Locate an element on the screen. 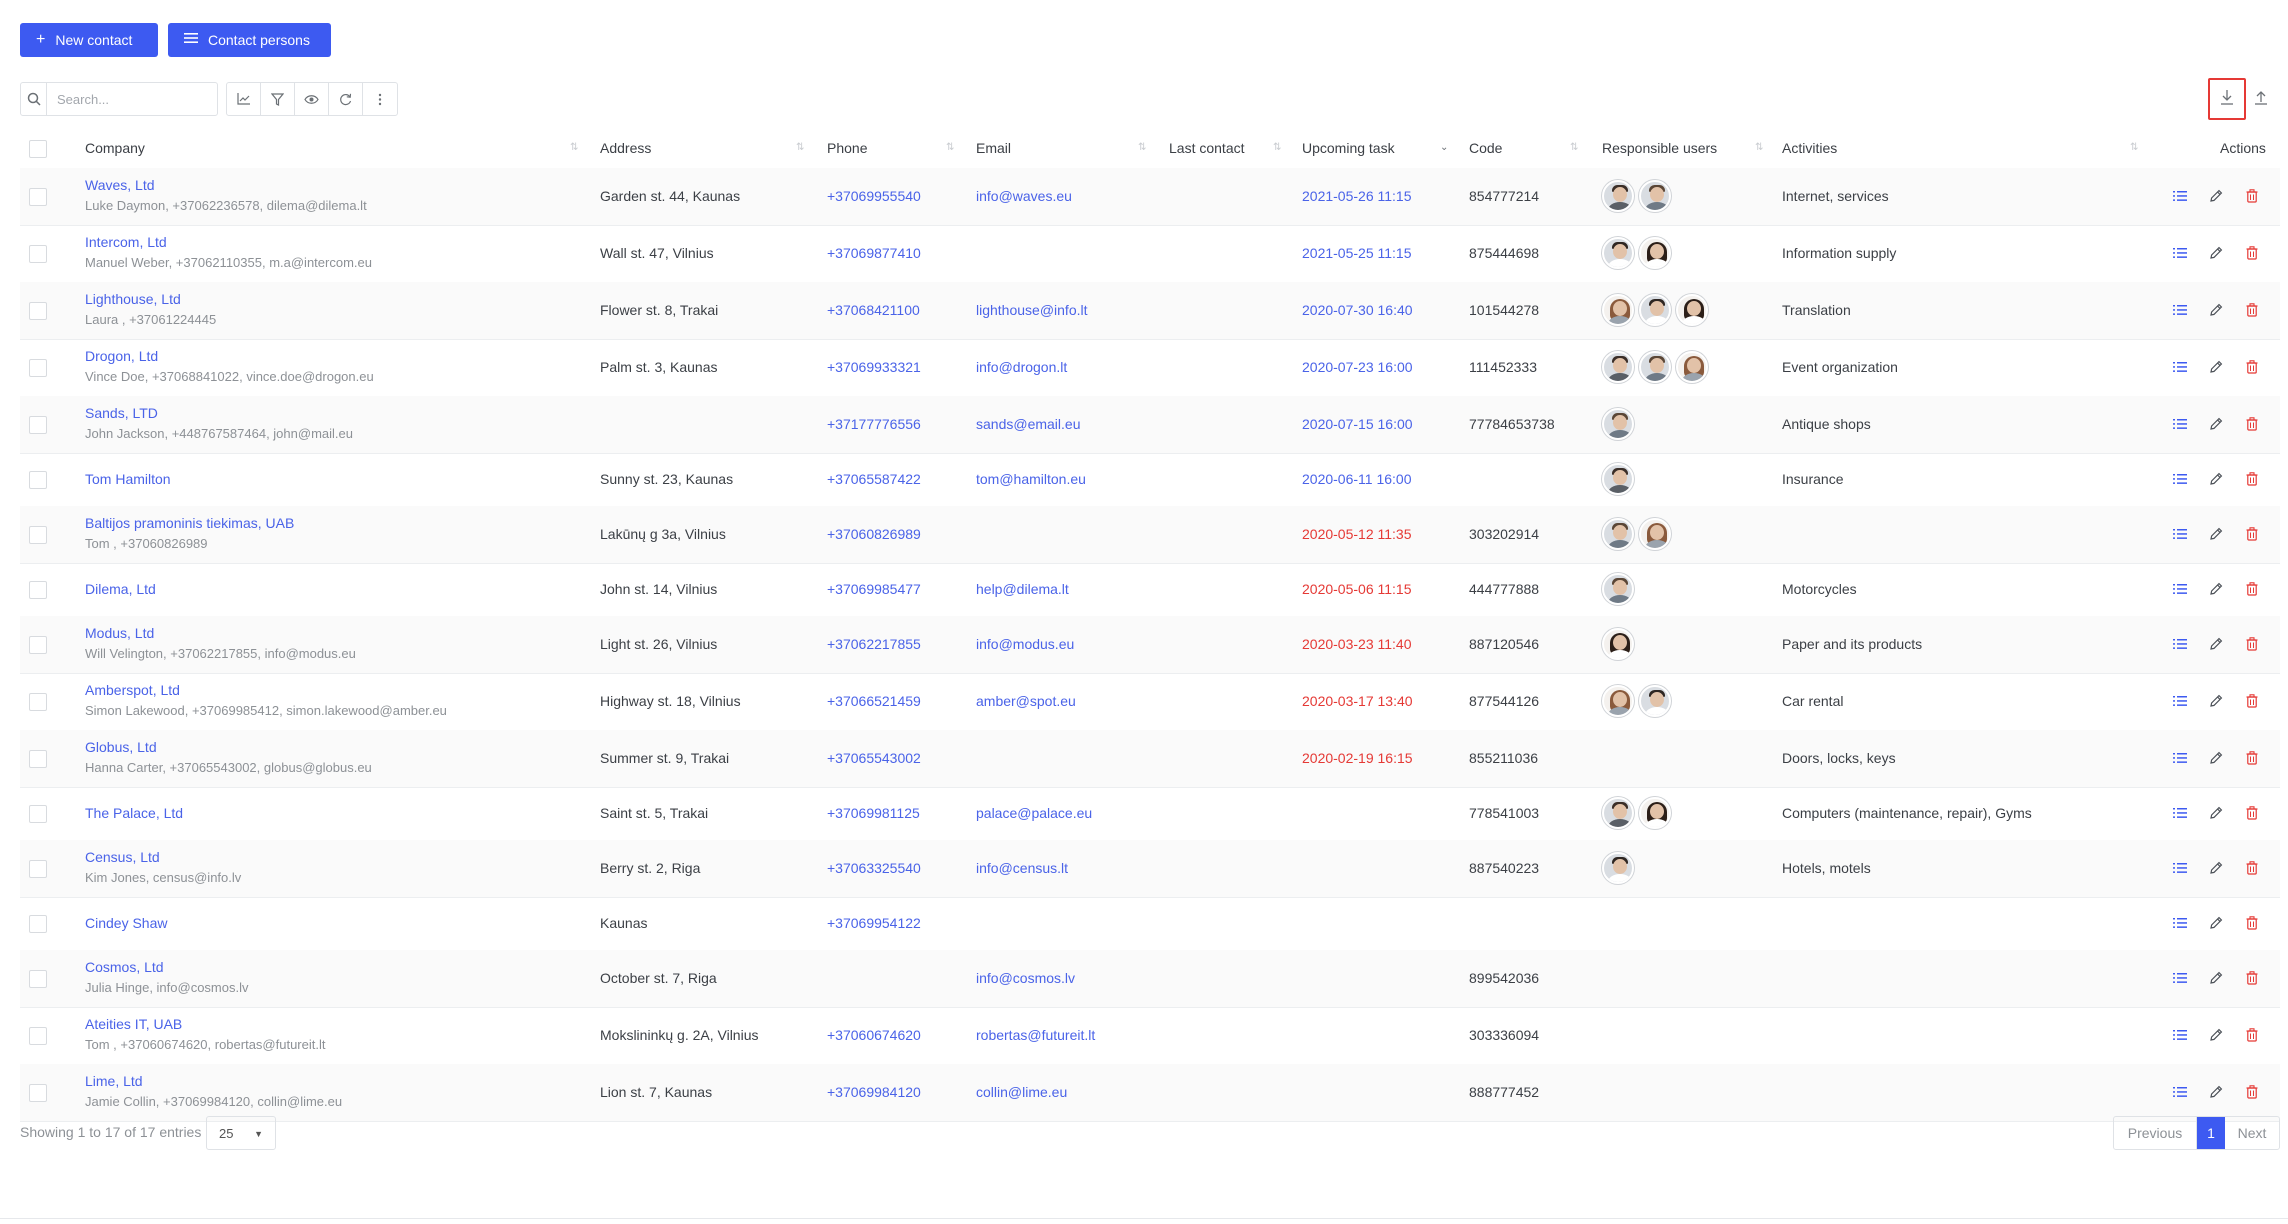 The image size is (2288, 1224). export-button is located at coordinates (2227, 99).